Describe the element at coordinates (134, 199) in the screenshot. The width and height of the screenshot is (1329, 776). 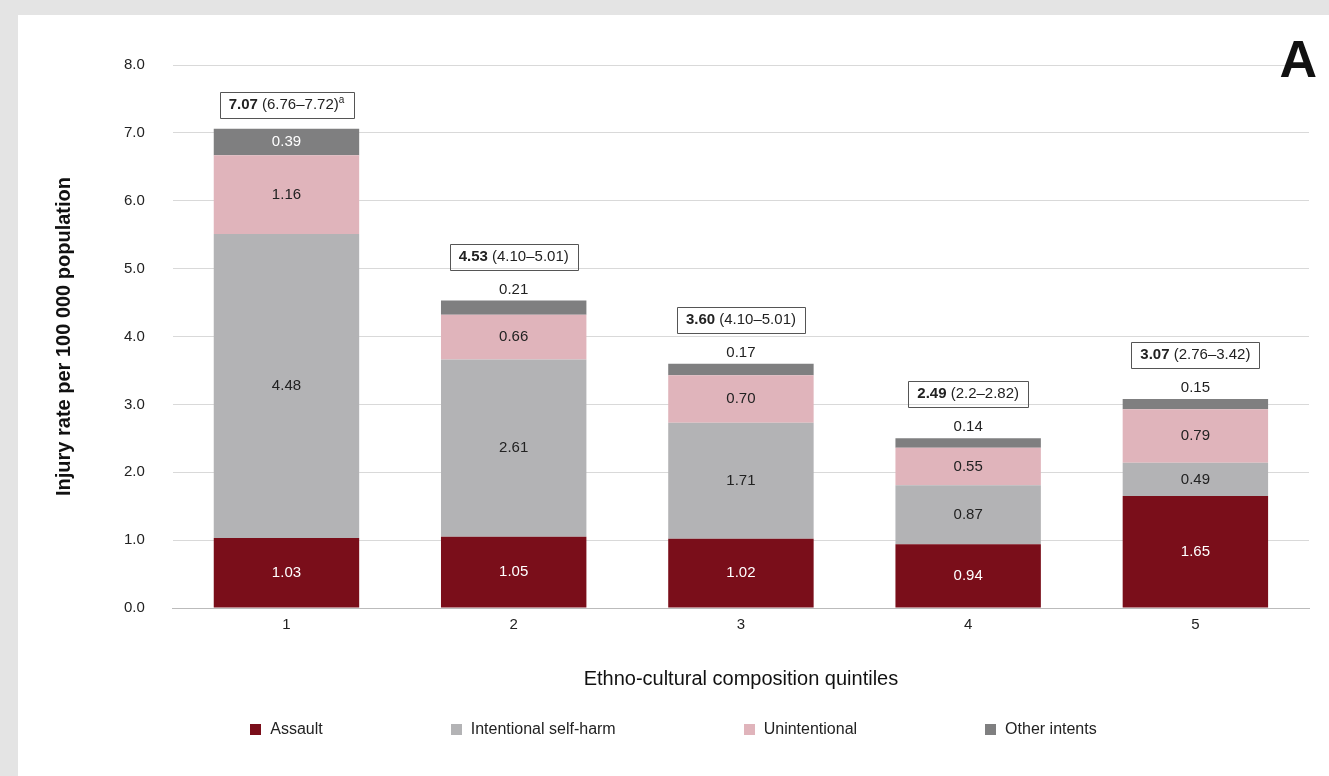
I see `y-tick-label: 6.0` at that location.